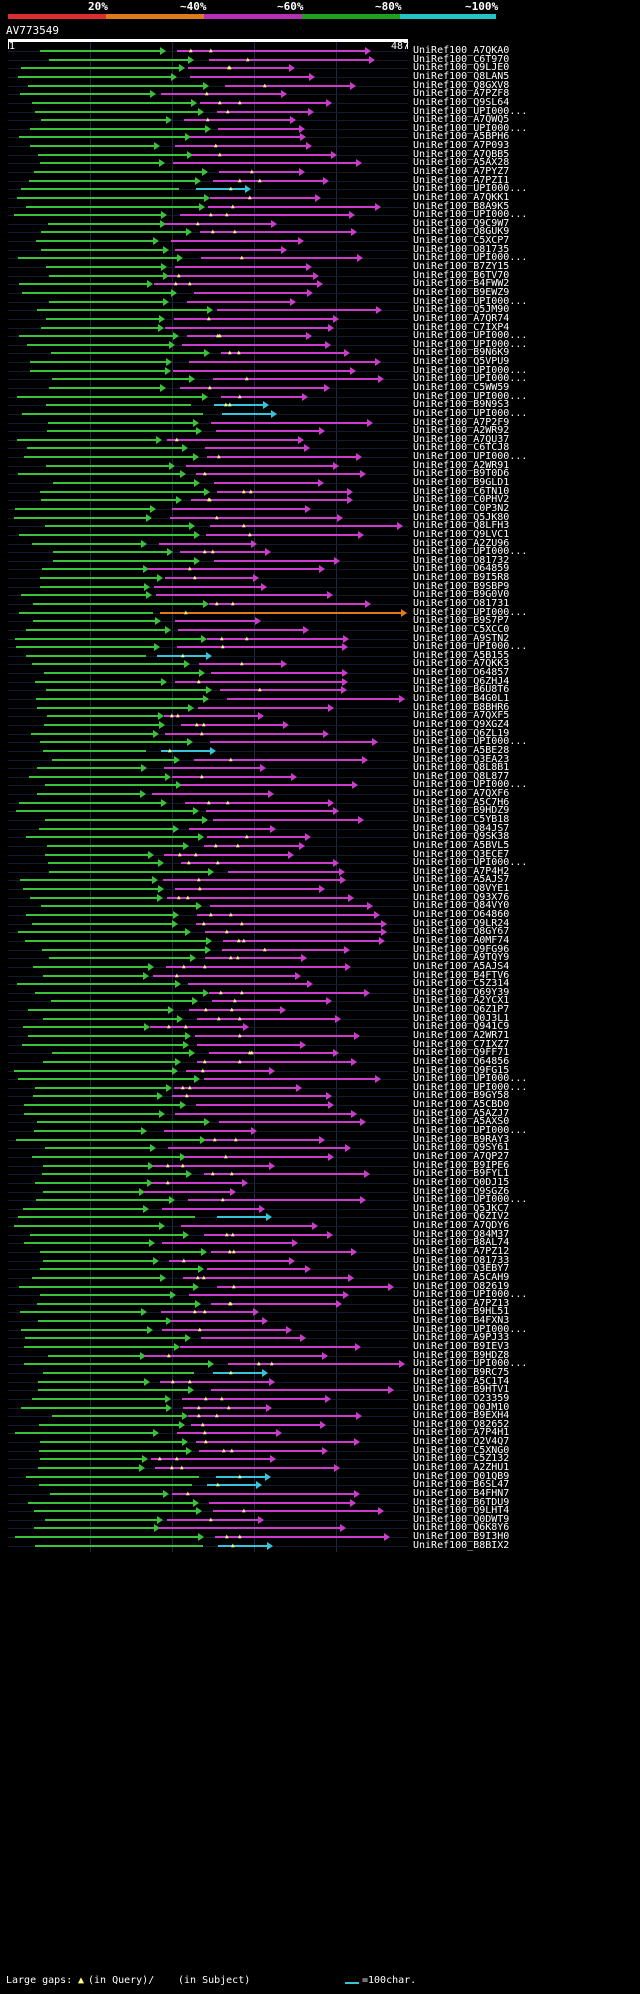  I want to click on hit-link: UniRef100_Q5JK80, so click(461, 517).